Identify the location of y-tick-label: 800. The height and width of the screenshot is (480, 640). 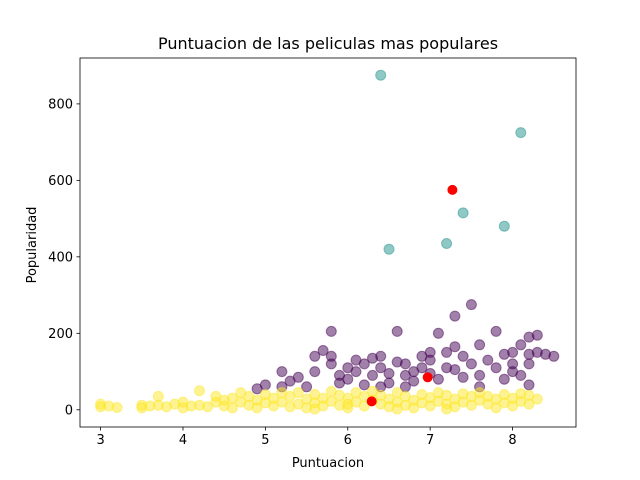
(60, 104).